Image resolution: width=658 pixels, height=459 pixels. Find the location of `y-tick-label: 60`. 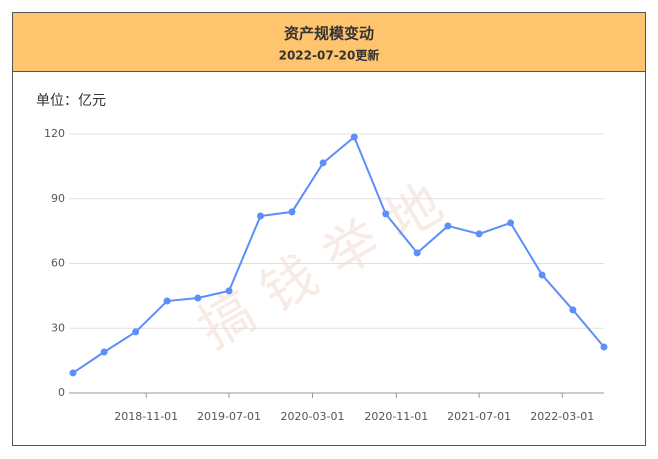

y-tick-label: 60 is located at coordinates (58, 263).